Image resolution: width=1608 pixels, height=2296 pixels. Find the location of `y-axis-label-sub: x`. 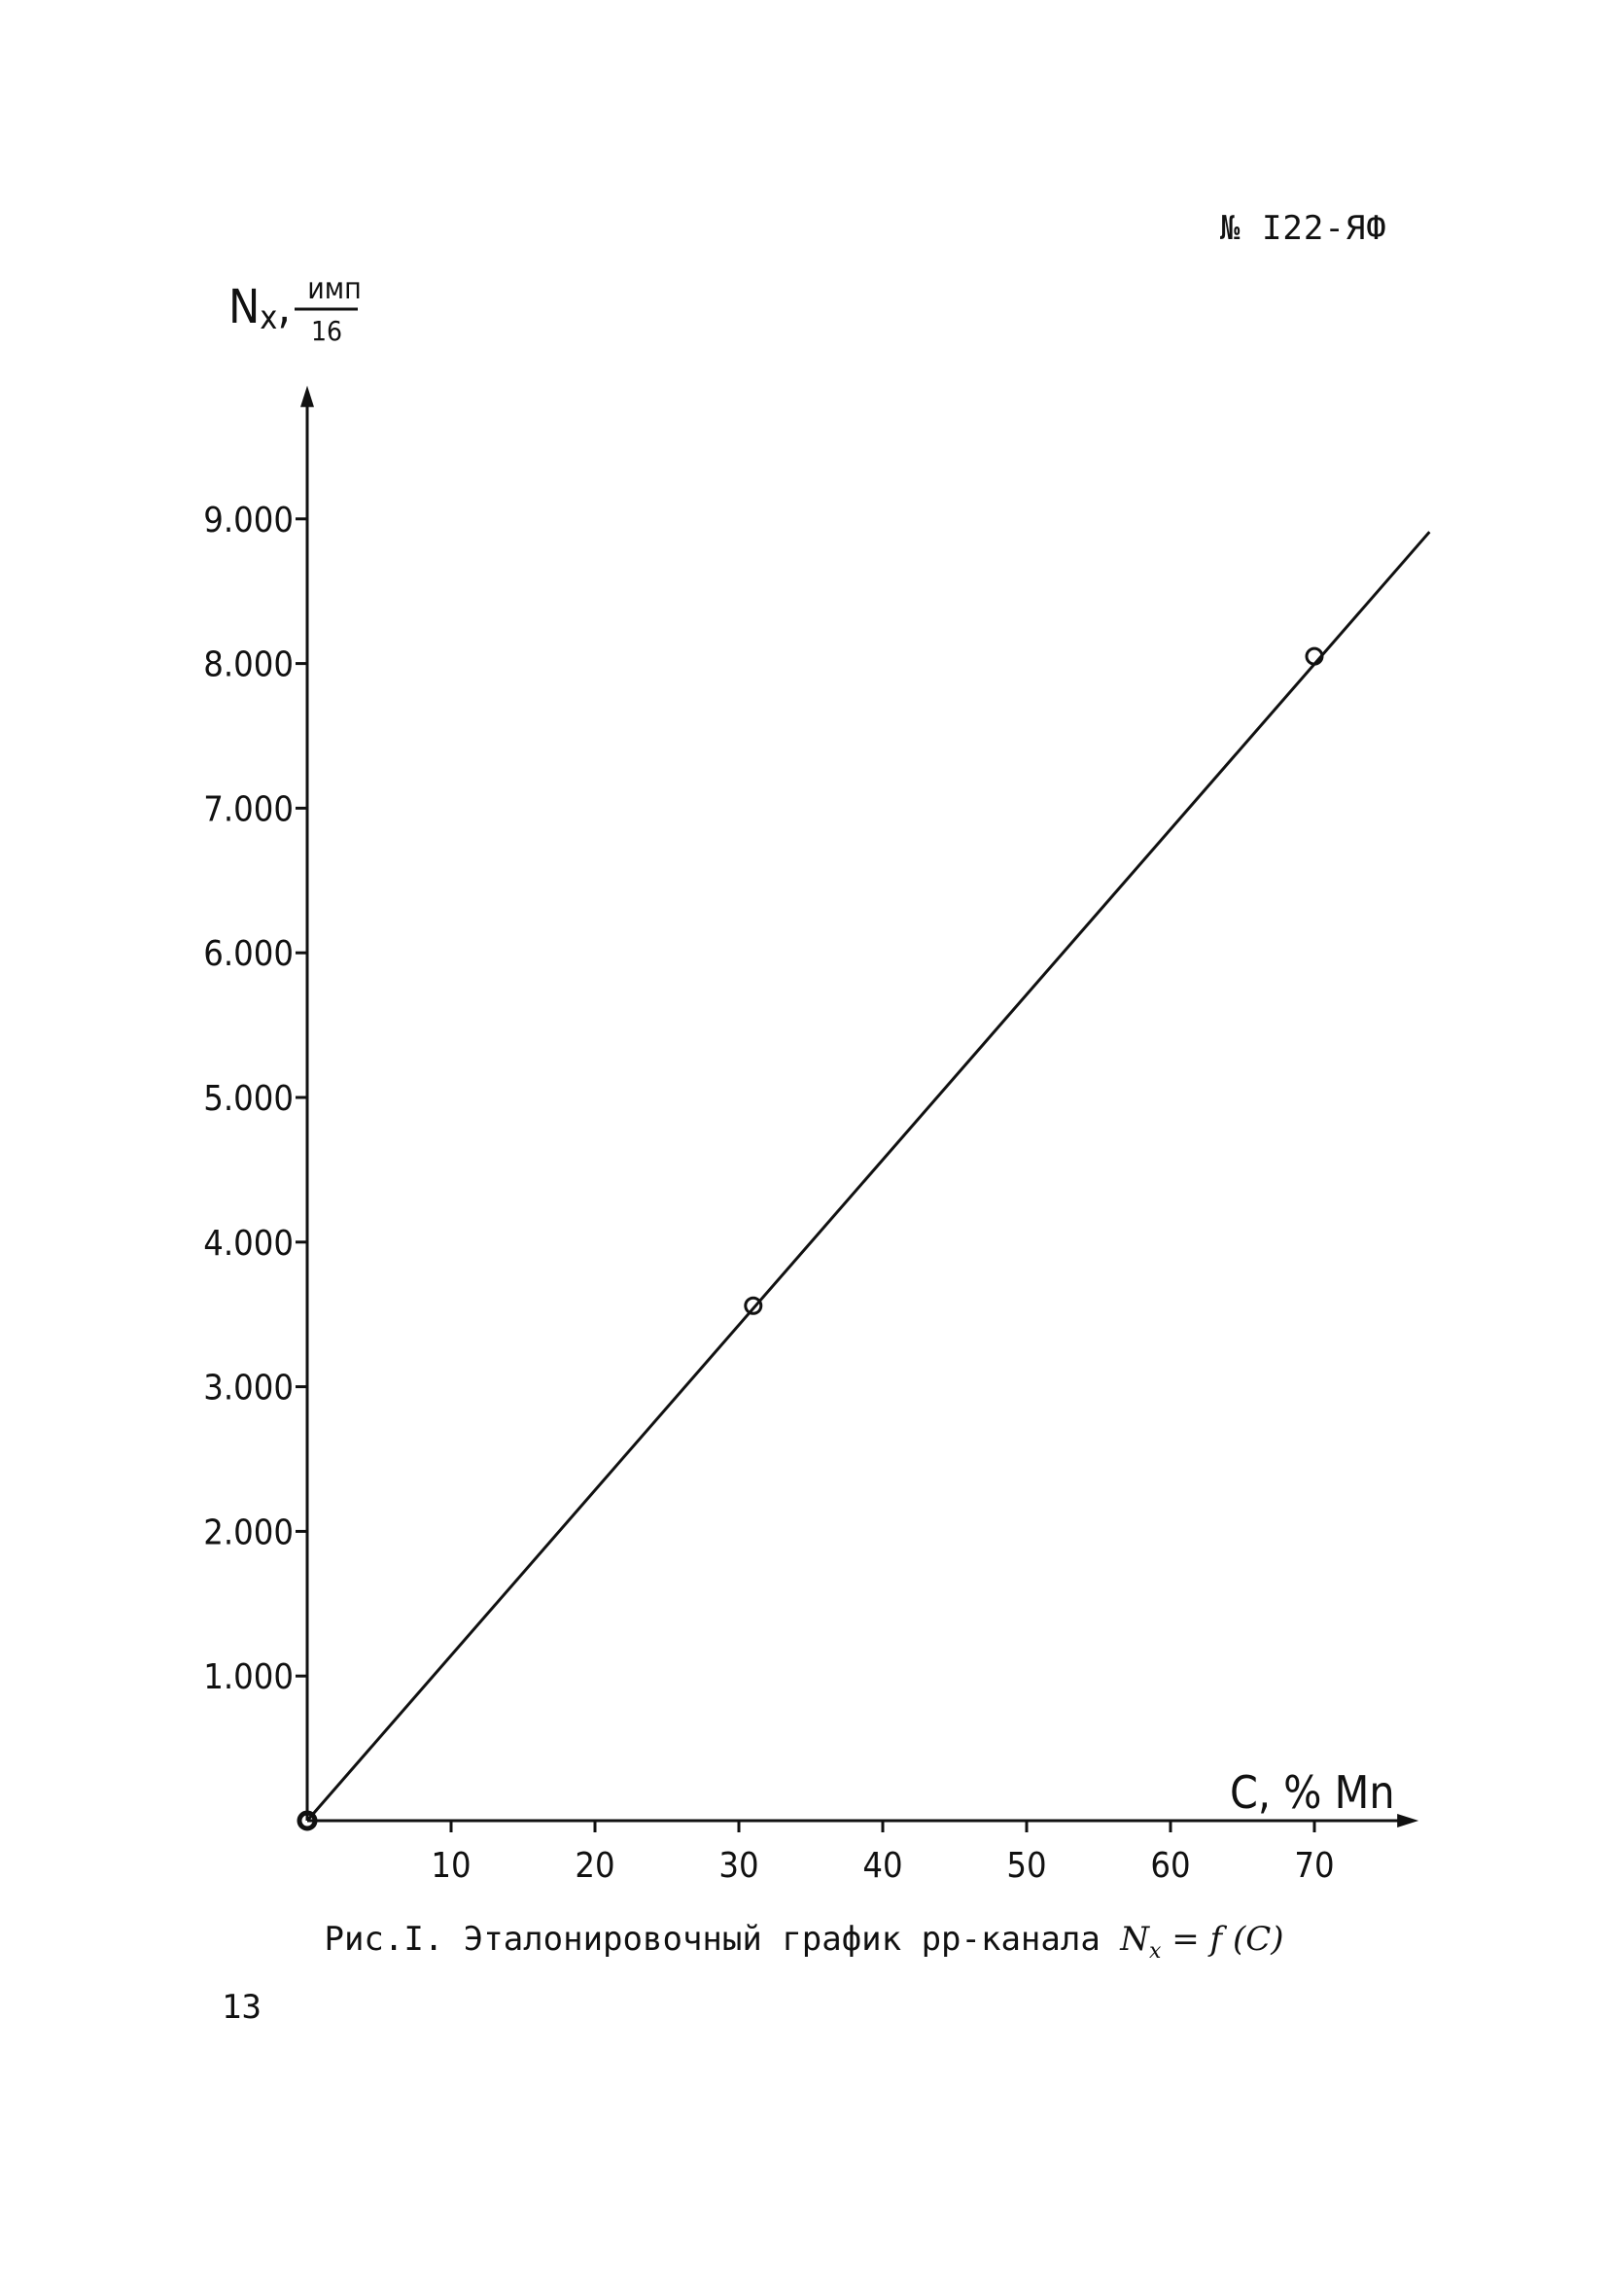

y-axis-label-sub: x is located at coordinates (268, 317).